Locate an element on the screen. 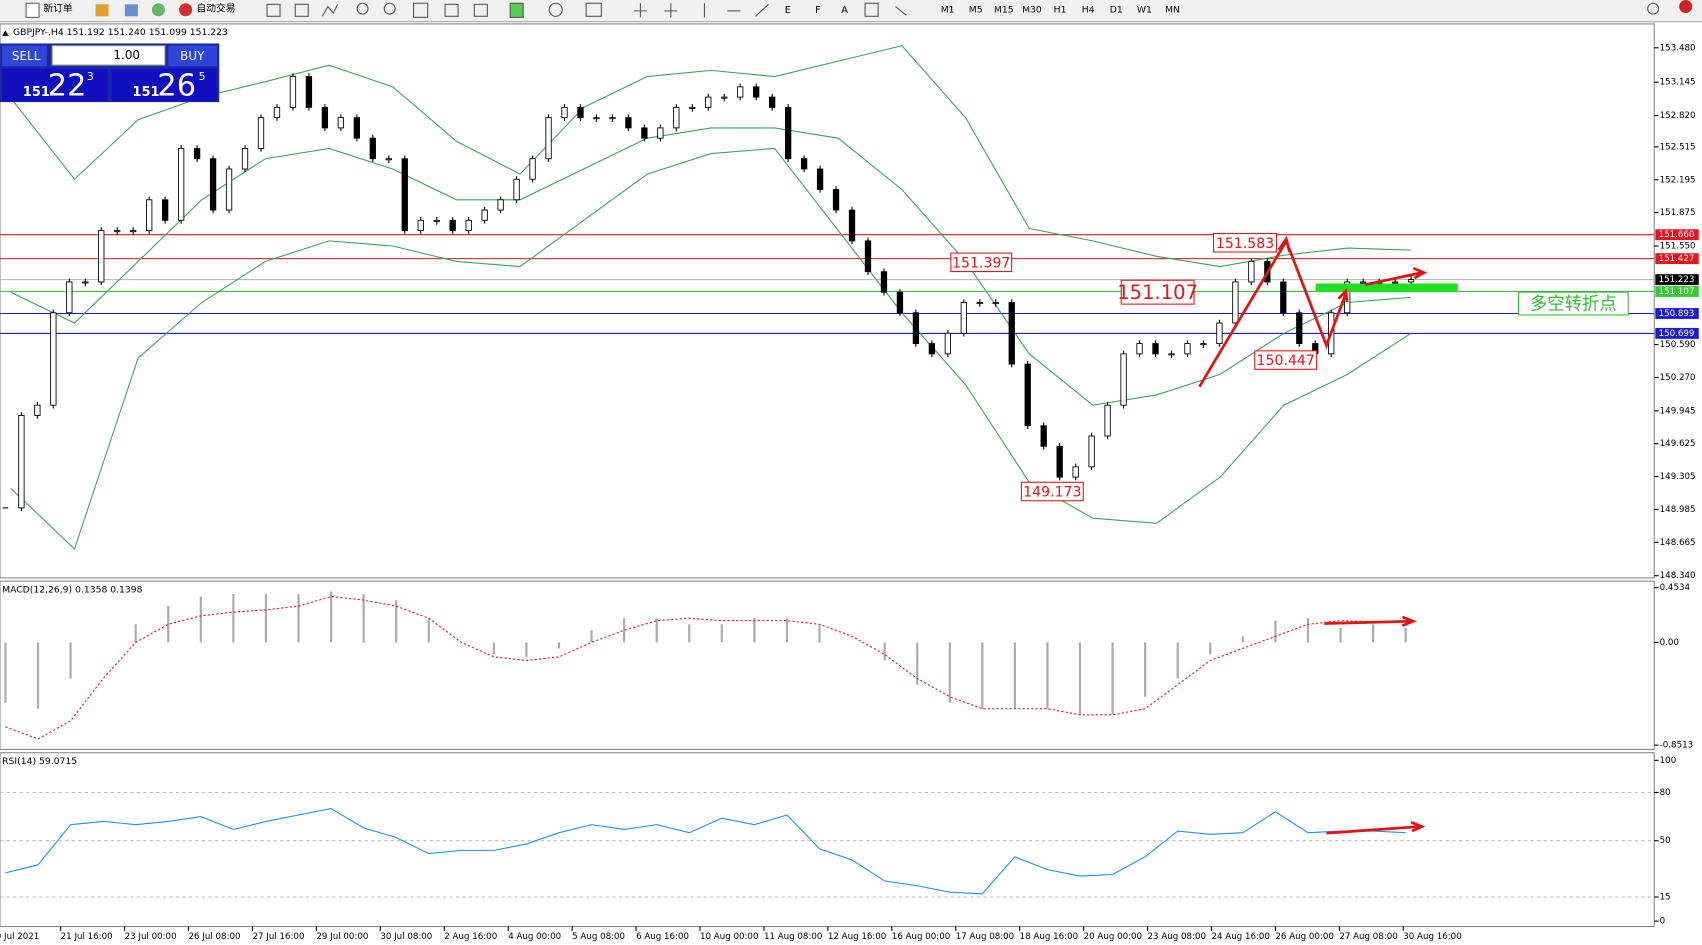 The image size is (1702, 945). x-tick-label: 10 Aug 00:00 is located at coordinates (729, 937).